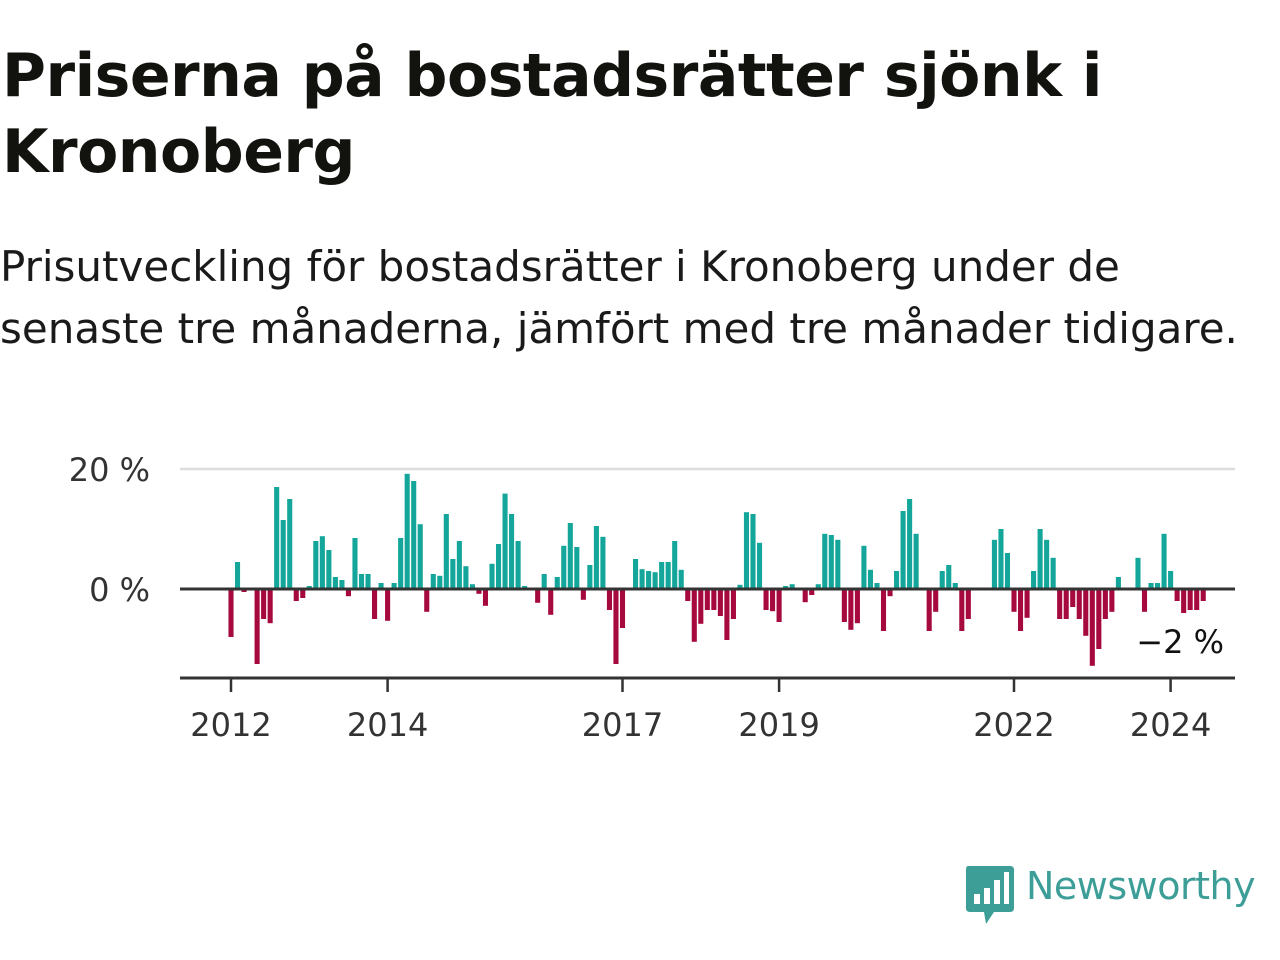 This screenshot has height=960, width=1280. Describe the element at coordinates (1170, 725) in the screenshot. I see `x-tick-label: 2024` at that location.